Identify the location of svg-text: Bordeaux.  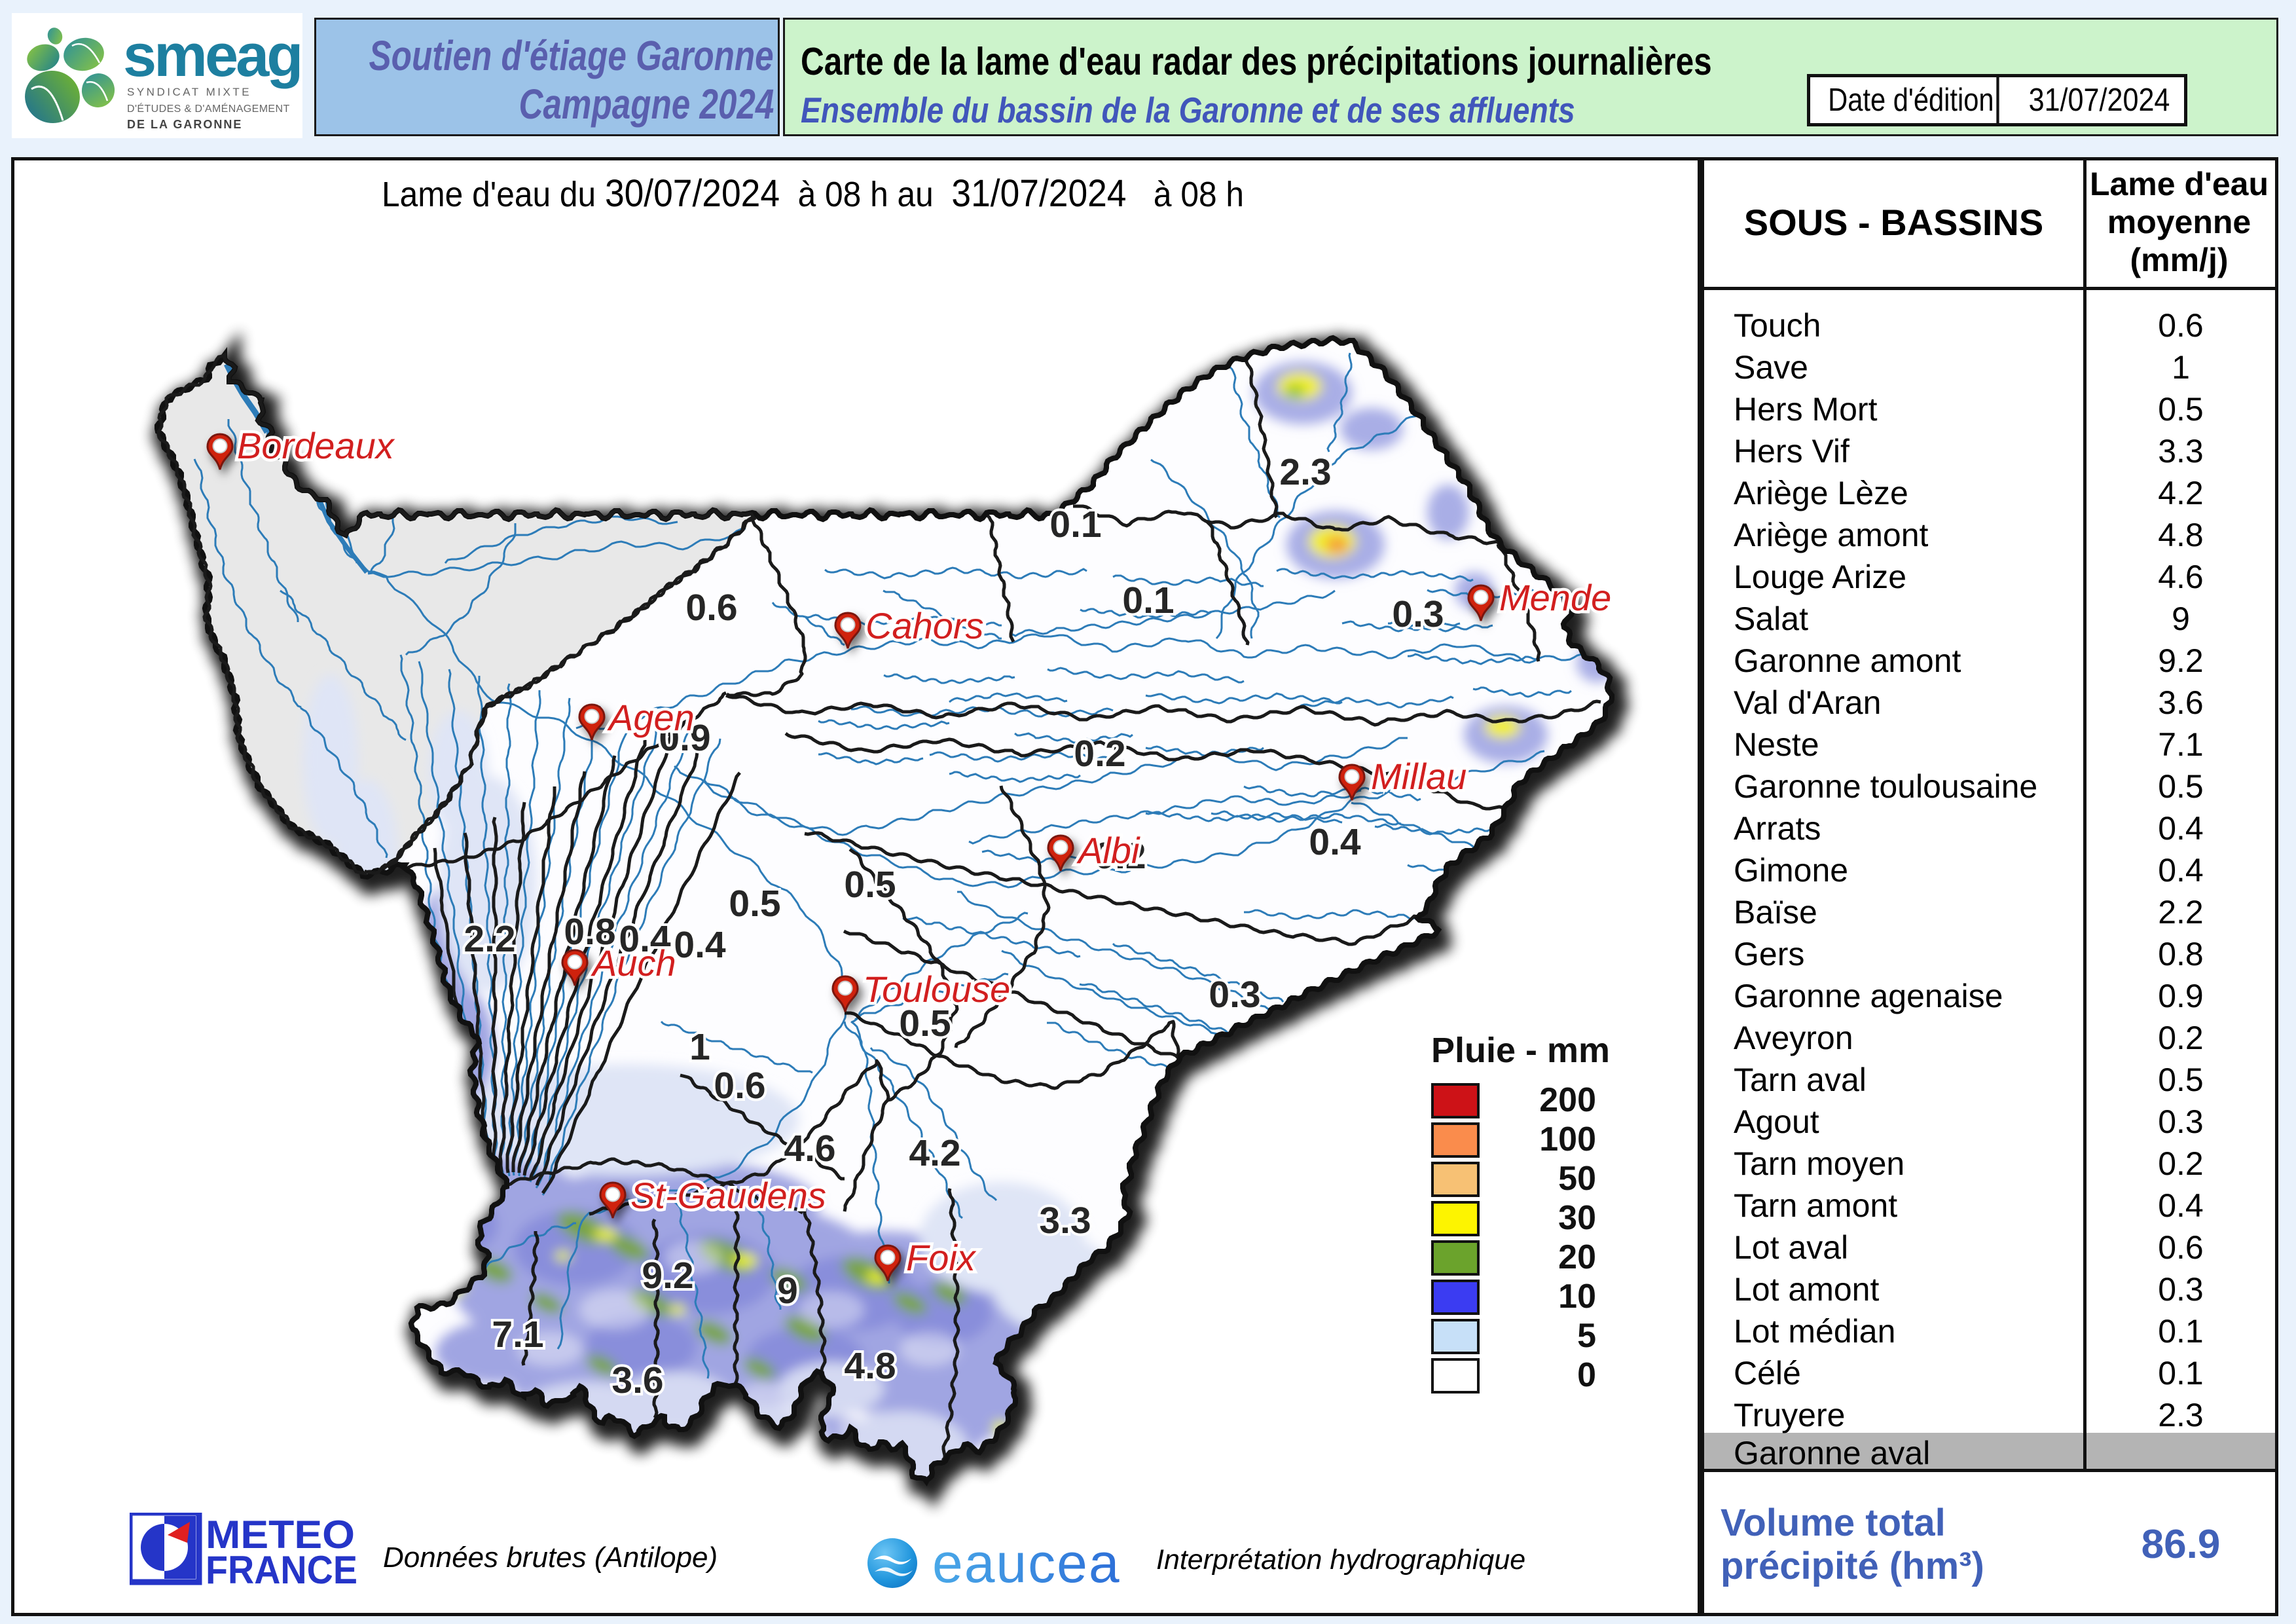
(316, 445).